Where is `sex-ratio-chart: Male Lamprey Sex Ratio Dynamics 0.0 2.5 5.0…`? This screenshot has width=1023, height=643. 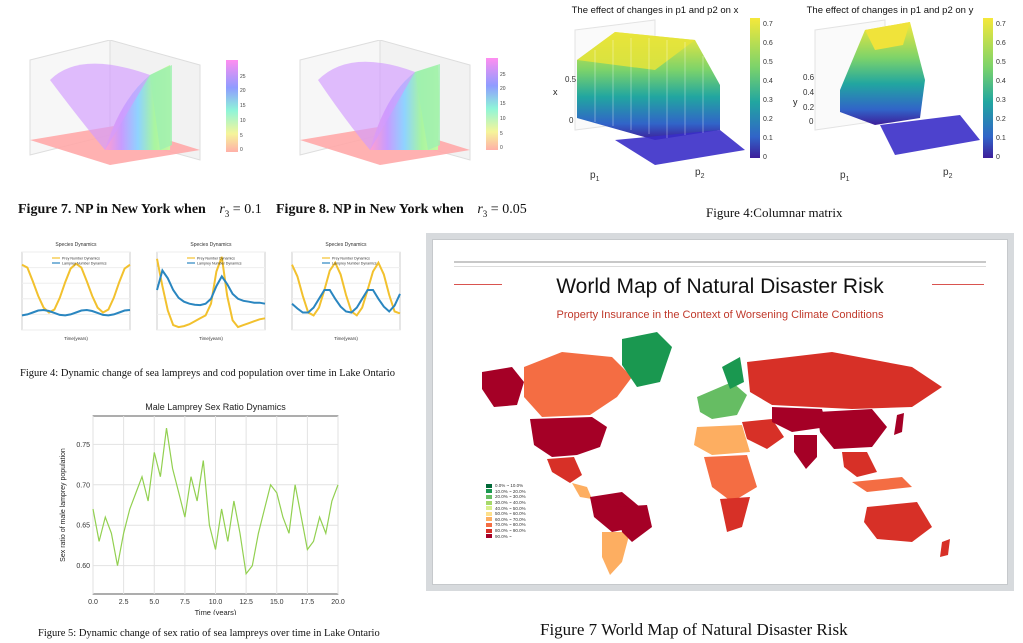
sex-ratio-chart: Male Lamprey Sex Ratio Dynamics 0.0 2.5 5.0… is located at coordinates (202, 508).